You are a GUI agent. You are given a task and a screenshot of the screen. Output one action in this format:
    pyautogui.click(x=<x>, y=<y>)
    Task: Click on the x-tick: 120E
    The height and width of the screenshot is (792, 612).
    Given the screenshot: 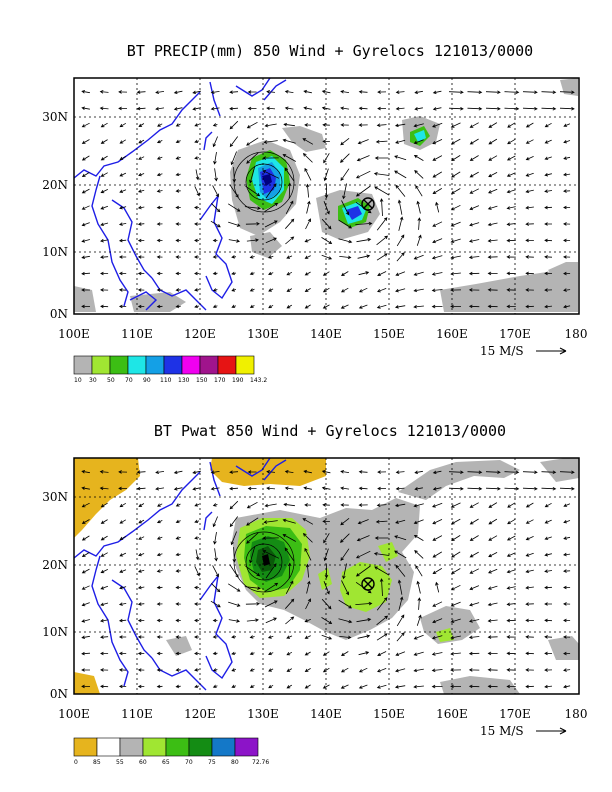 What is the action you would take?
    pyautogui.click(x=200, y=714)
    